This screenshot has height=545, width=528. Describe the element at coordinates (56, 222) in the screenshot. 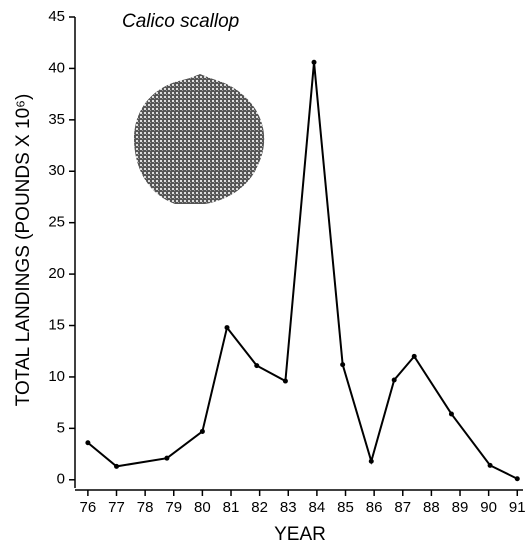

I see `y-tick-label: 25` at that location.